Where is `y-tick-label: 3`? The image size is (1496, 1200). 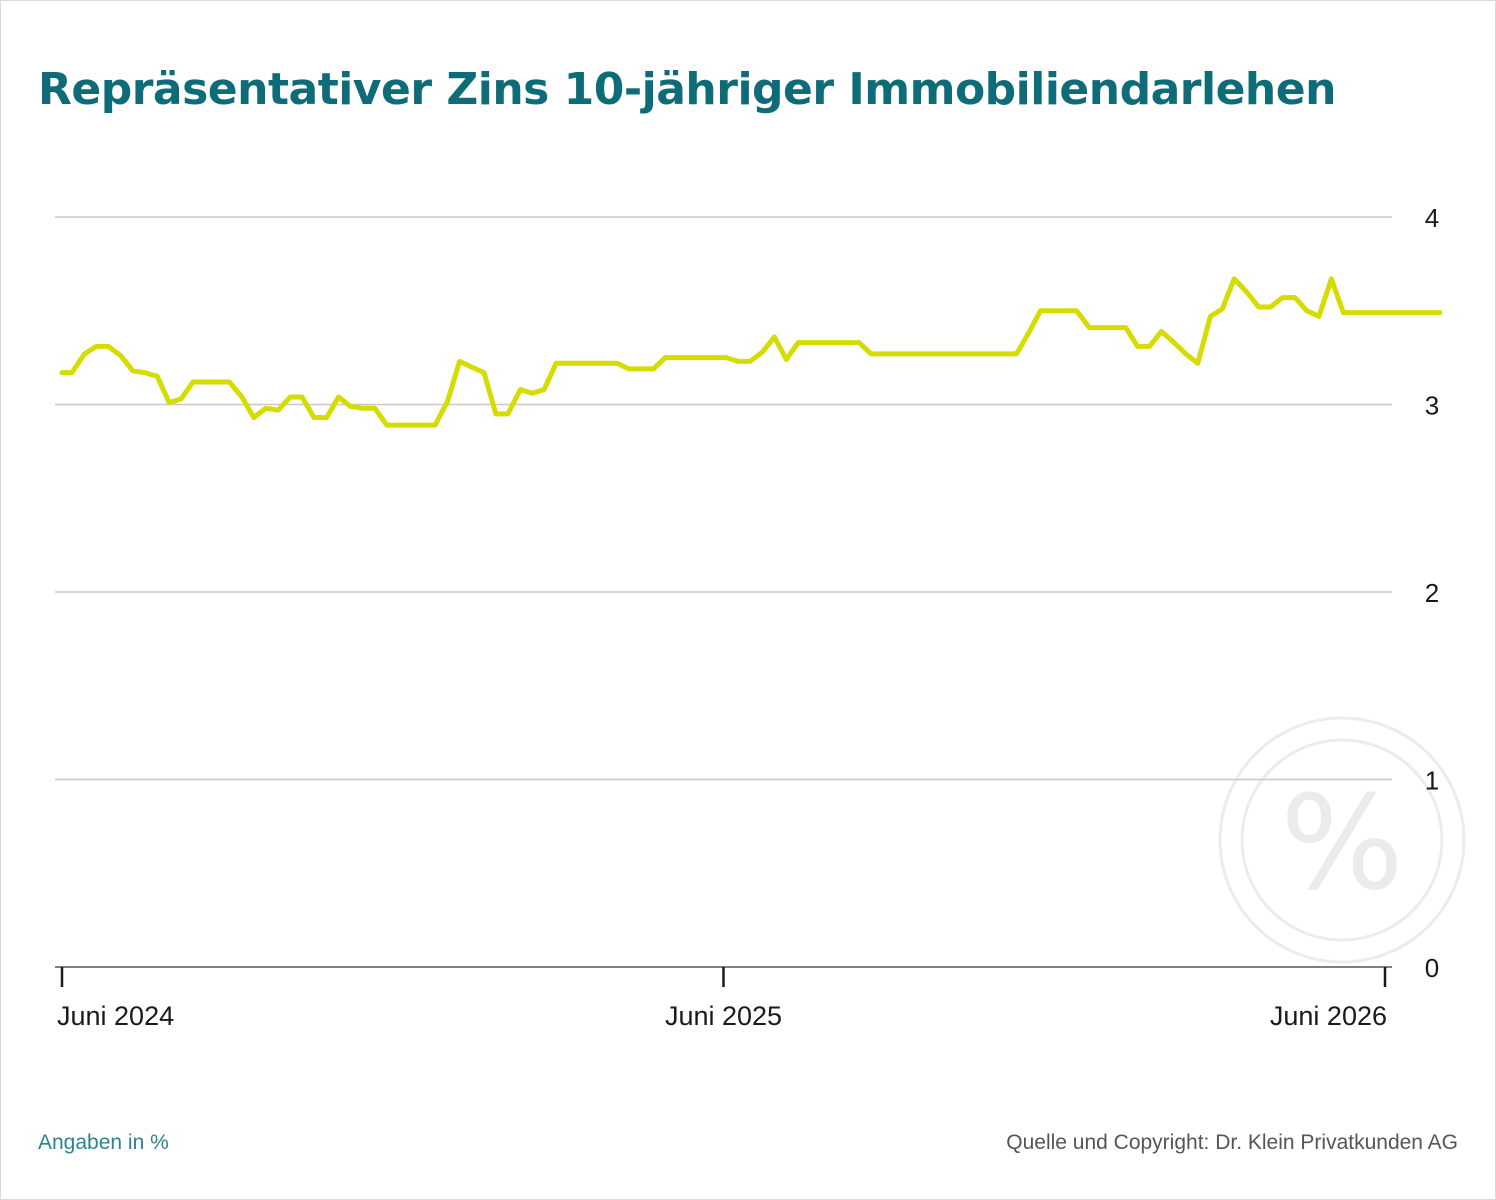
y-tick-label: 3 is located at coordinates (1432, 406).